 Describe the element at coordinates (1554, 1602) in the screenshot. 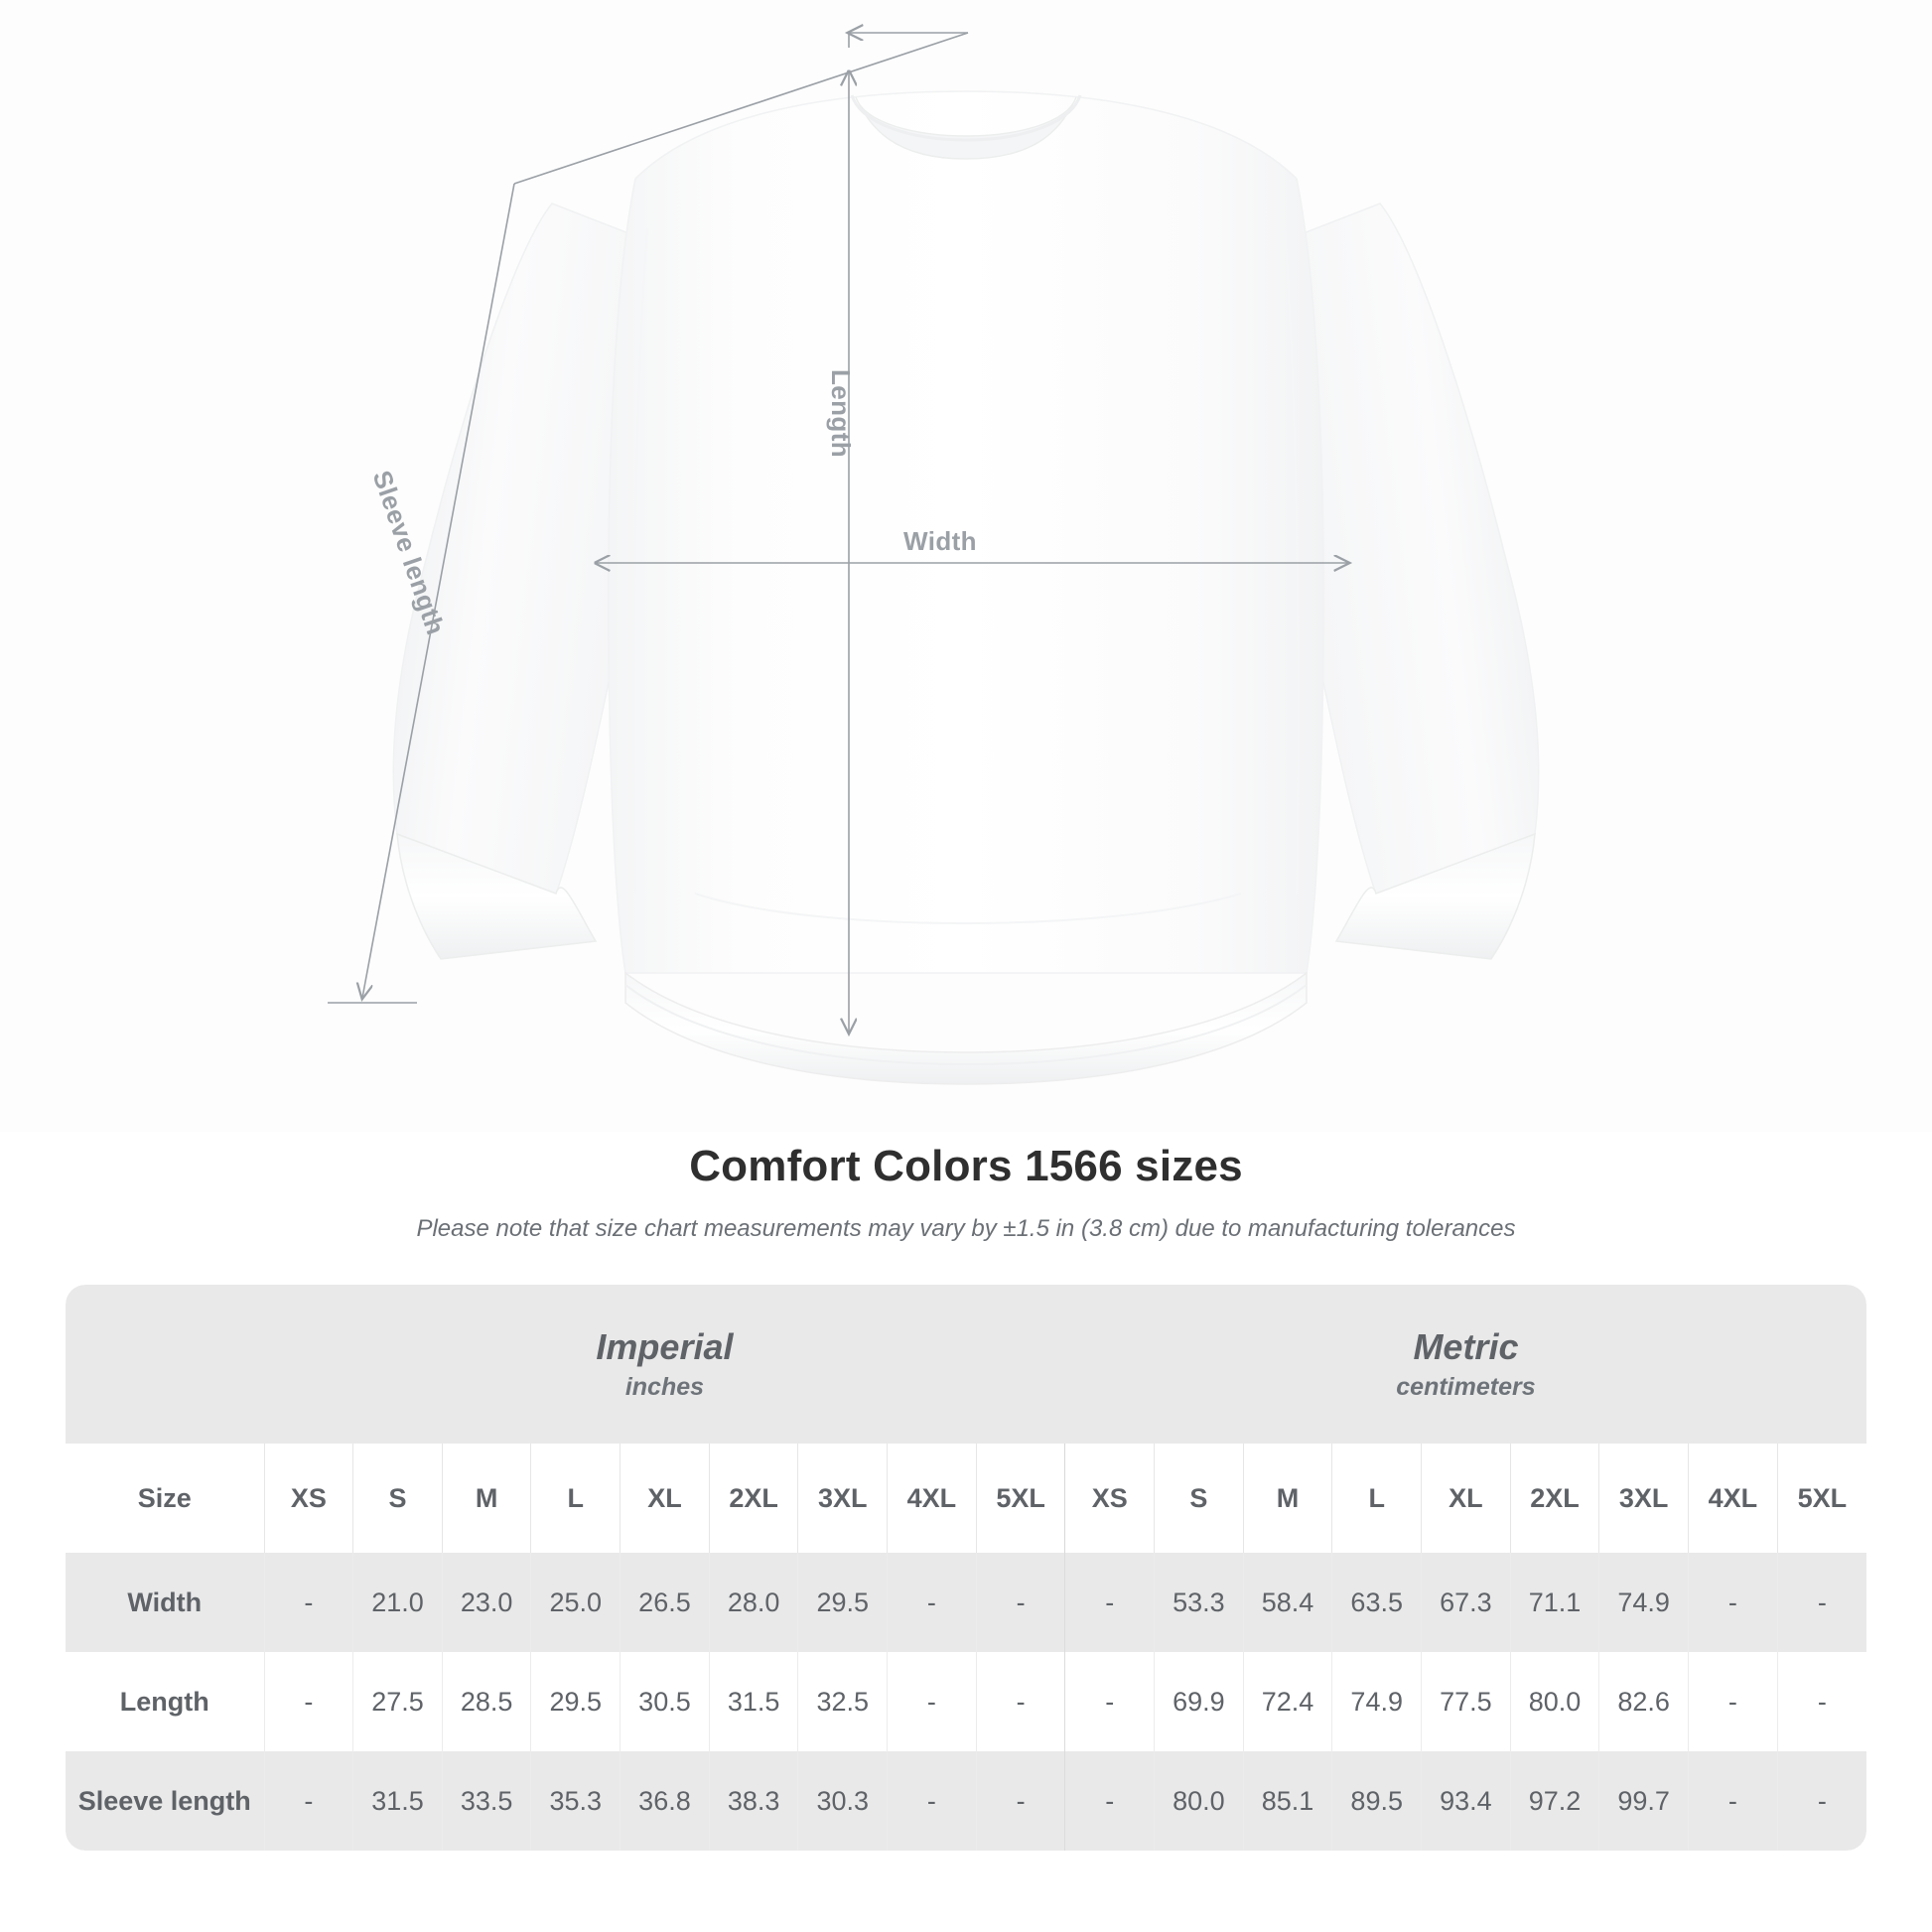

I see `cell-width-metric-2xl: 71.1` at that location.